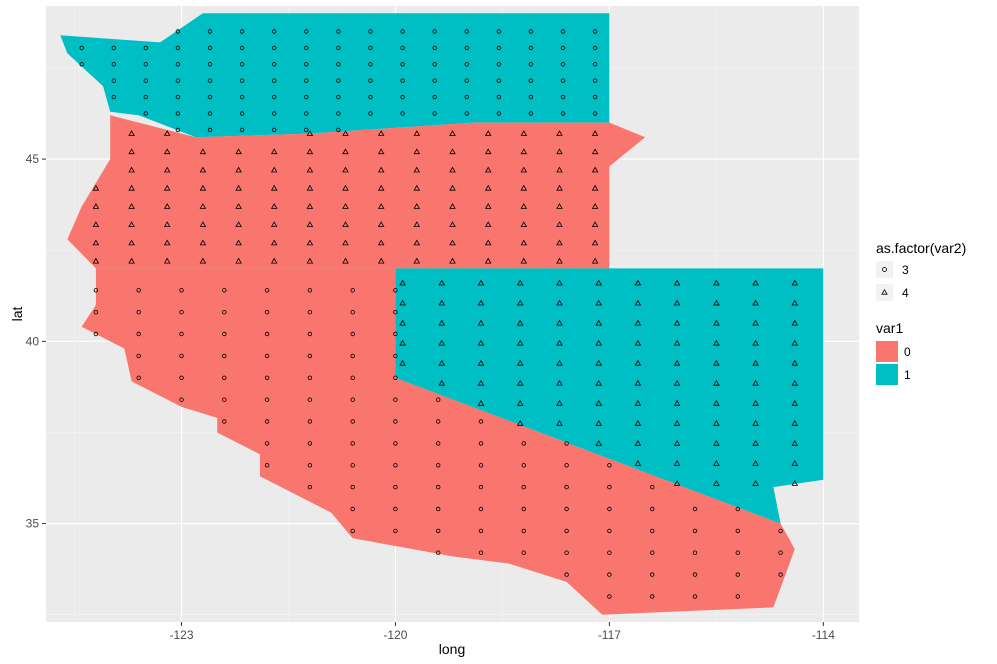 The image size is (997, 664). I want to click on region-oregon, so click(356, 192).